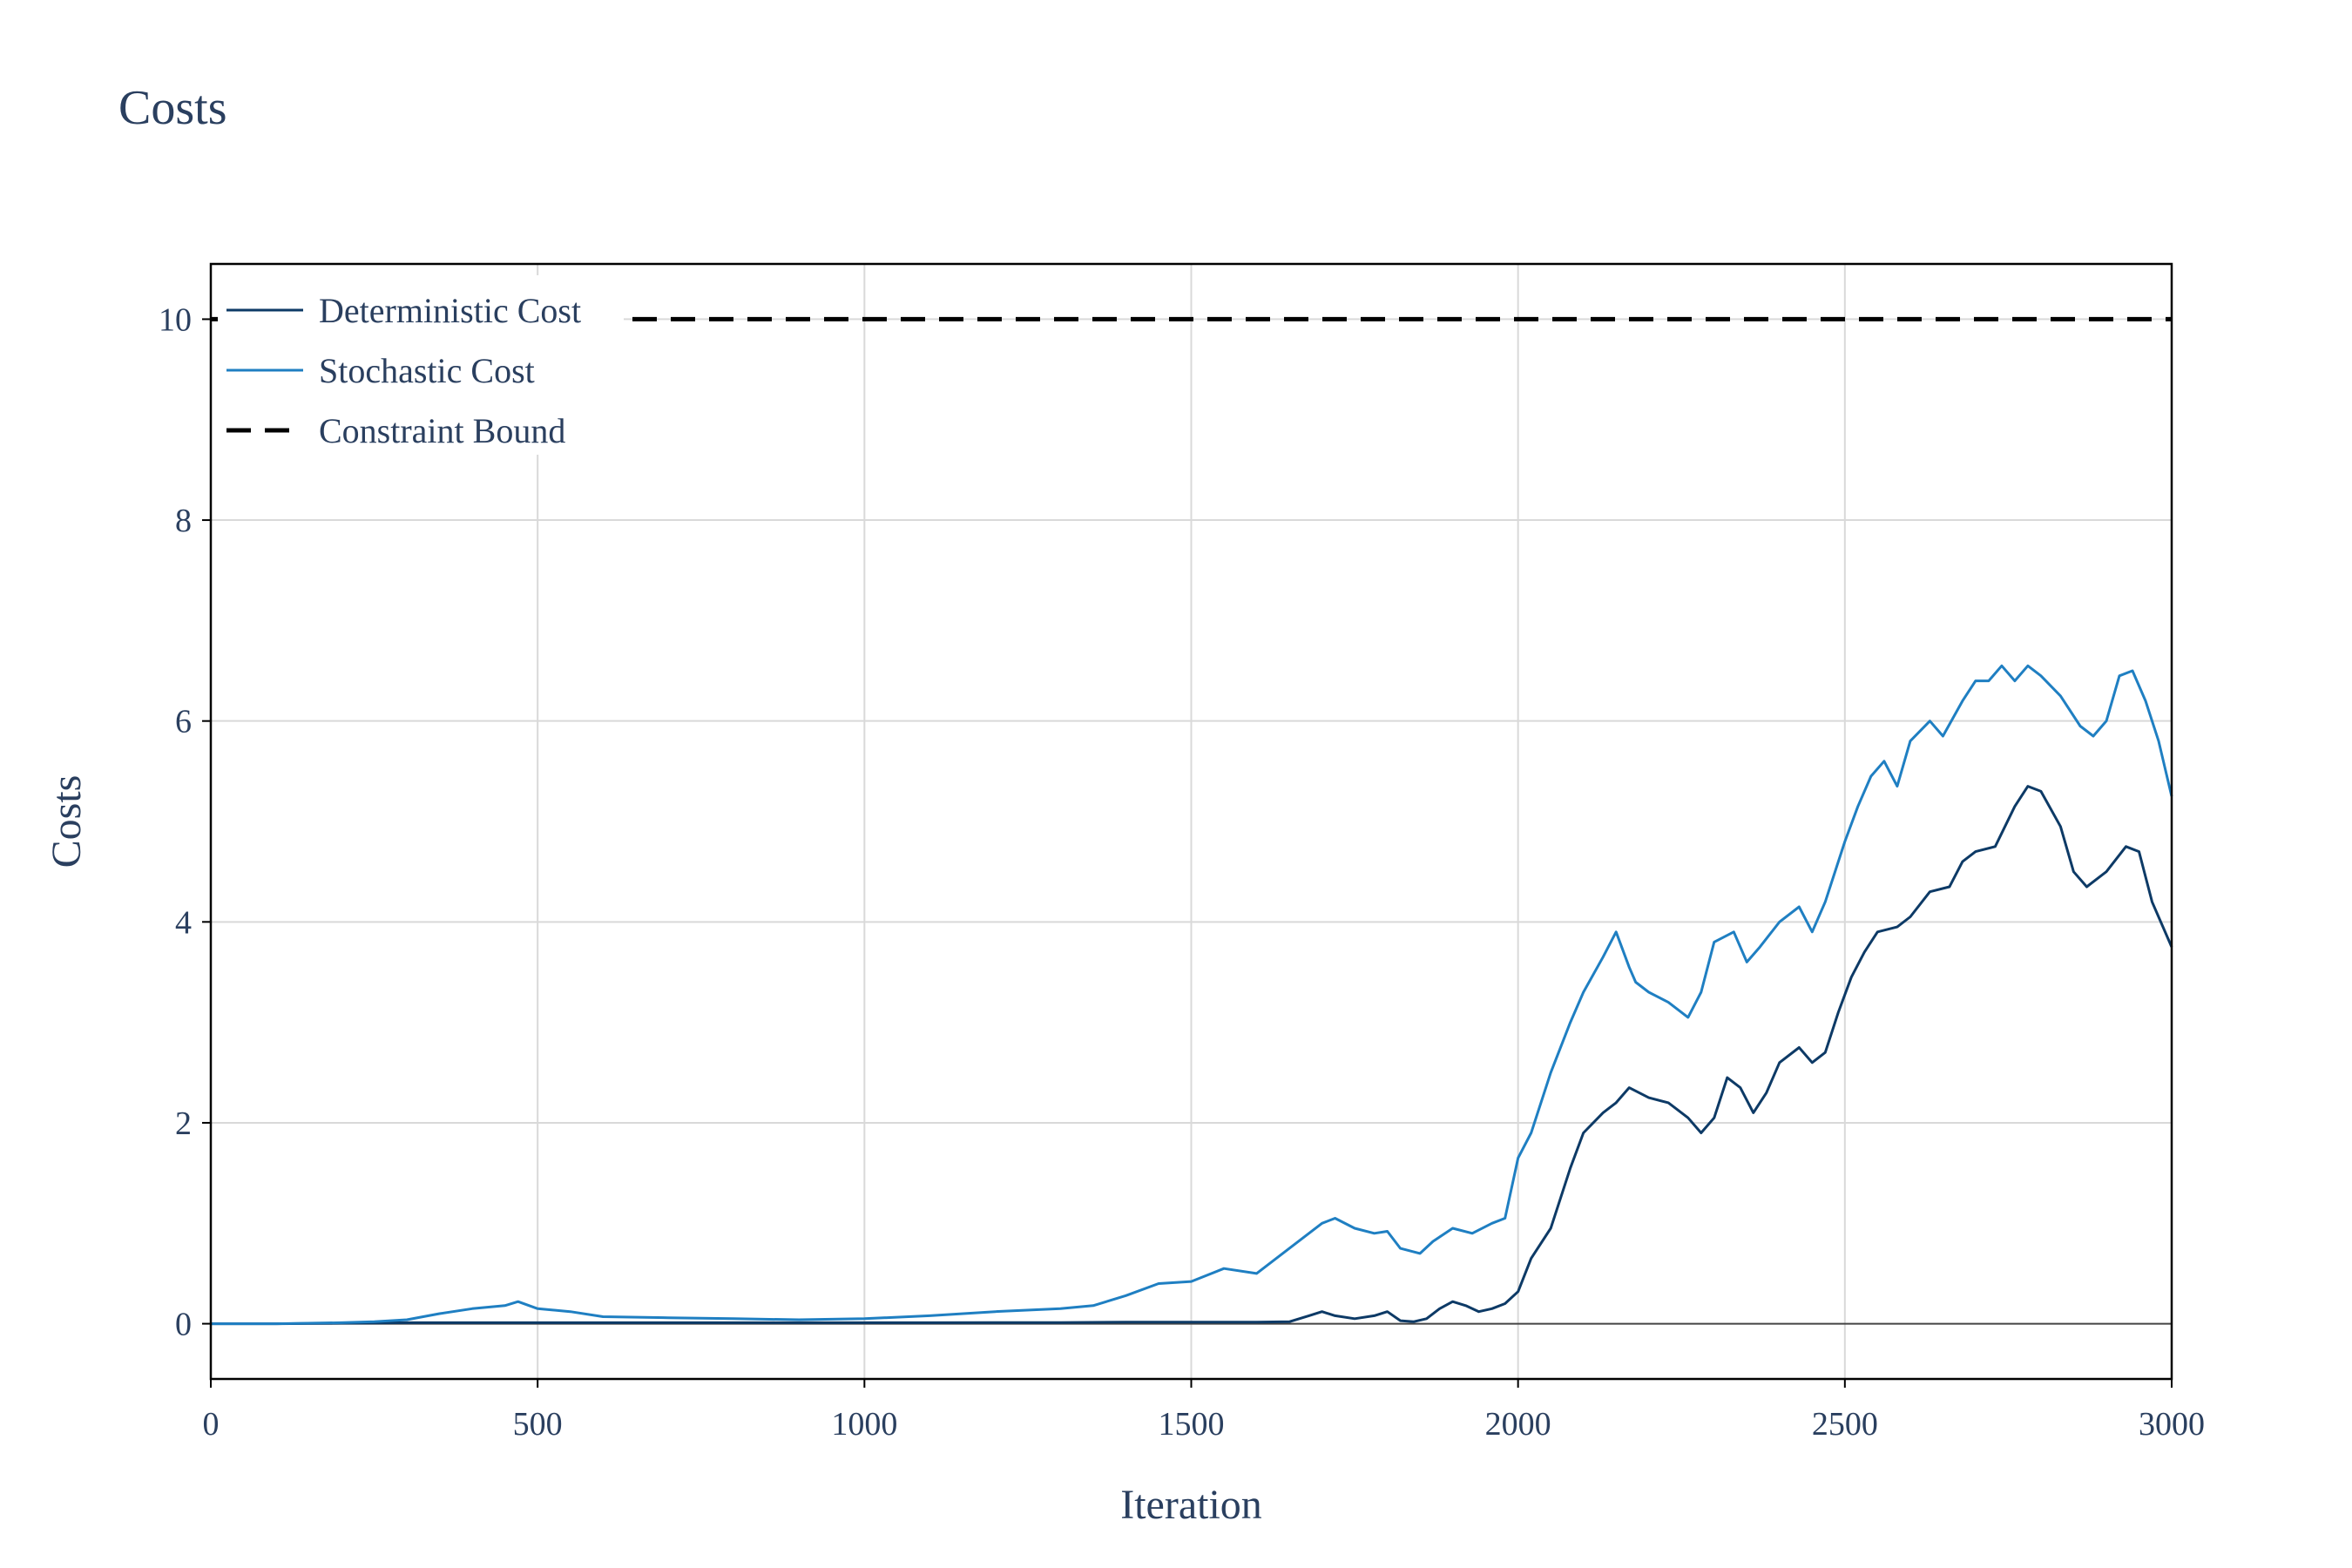 Image resolution: width=2352 pixels, height=1568 pixels. What do you see at coordinates (183, 722) in the screenshot?
I see `y-tick-label: 6` at bounding box center [183, 722].